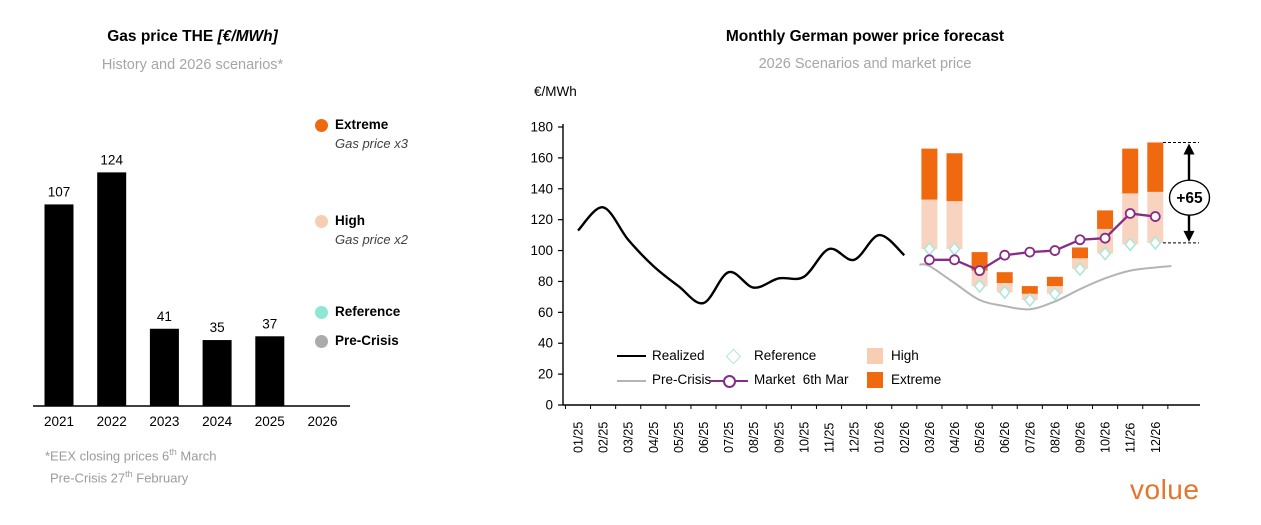 Image resolution: width=1261 pixels, height=525 pixels. Describe the element at coordinates (804, 437) in the screenshot. I see `x-label-10-25: 10/25` at that location.